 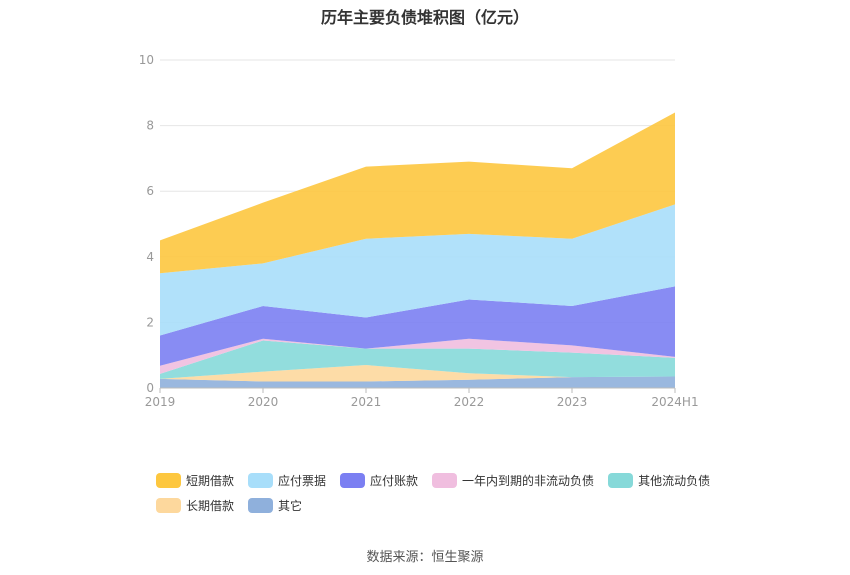 What do you see at coordinates (674, 402) in the screenshot?
I see `x-tick-label: 2024H1` at bounding box center [674, 402].